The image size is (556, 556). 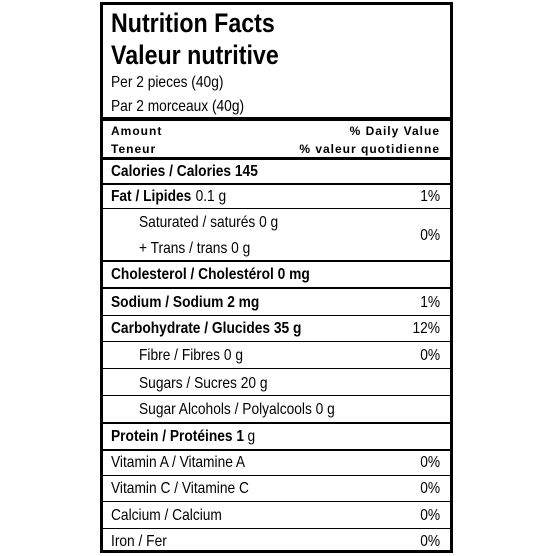 I want to click on row-label: Fat / Lipides, so click(x=151, y=196).